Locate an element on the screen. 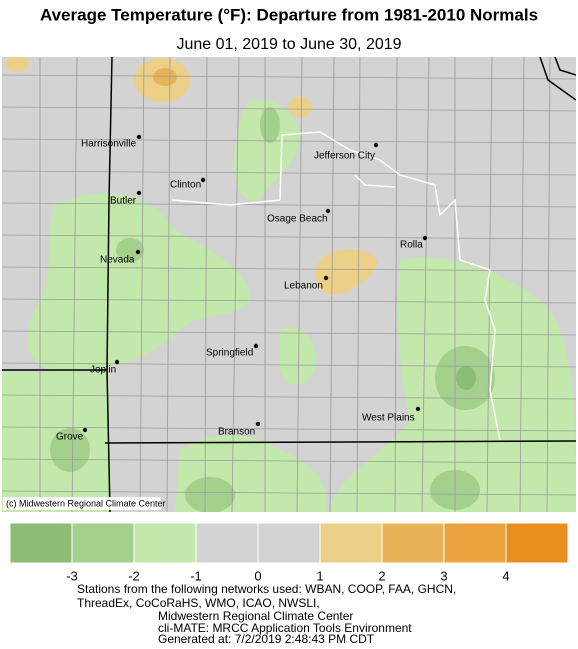  city-label: Grove is located at coordinates (70, 437).